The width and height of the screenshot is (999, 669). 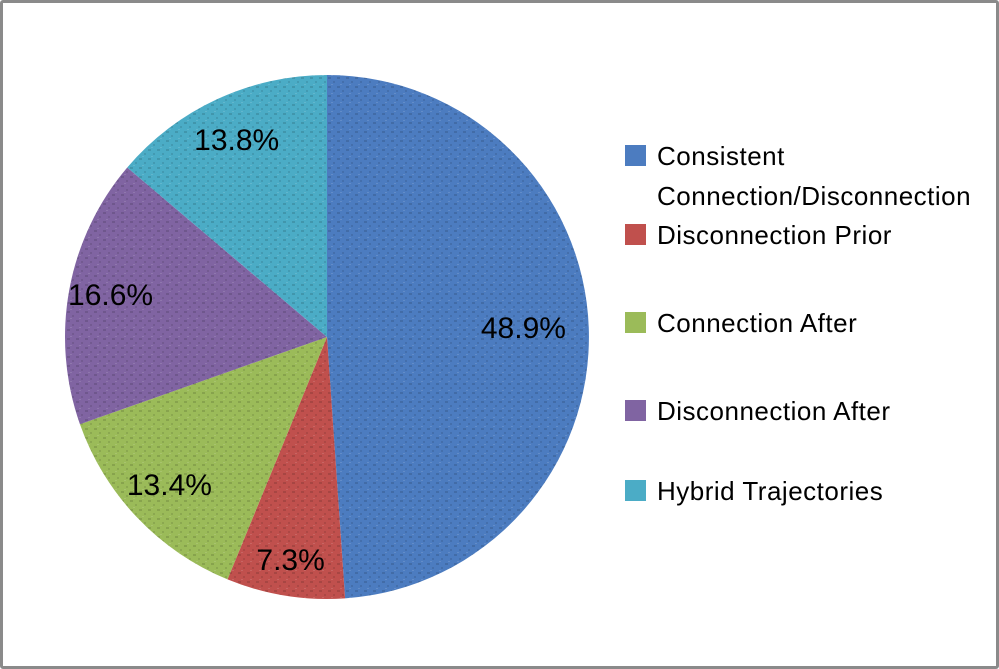 I want to click on legend-swatch-hybrid-trajectories, so click(x=635, y=490).